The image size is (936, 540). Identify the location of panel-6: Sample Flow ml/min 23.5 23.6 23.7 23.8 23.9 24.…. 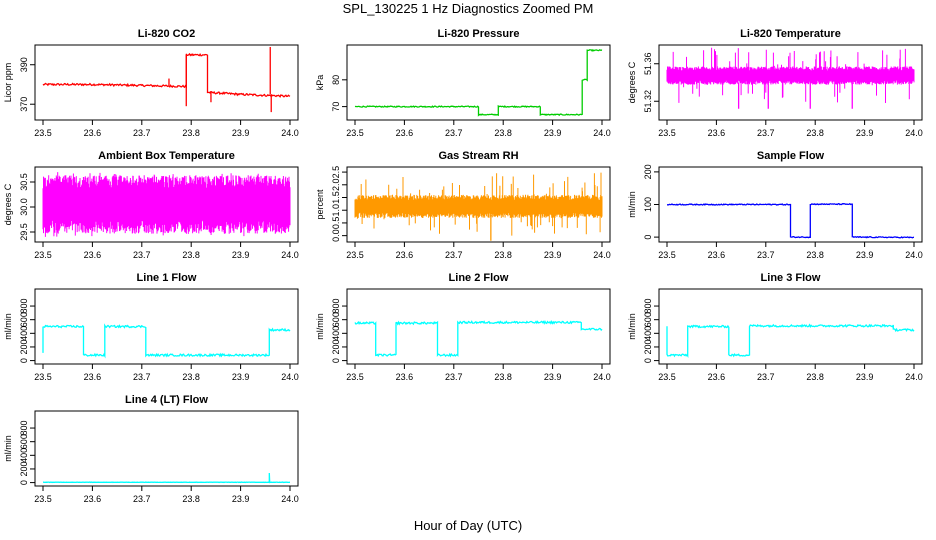
(775, 205).